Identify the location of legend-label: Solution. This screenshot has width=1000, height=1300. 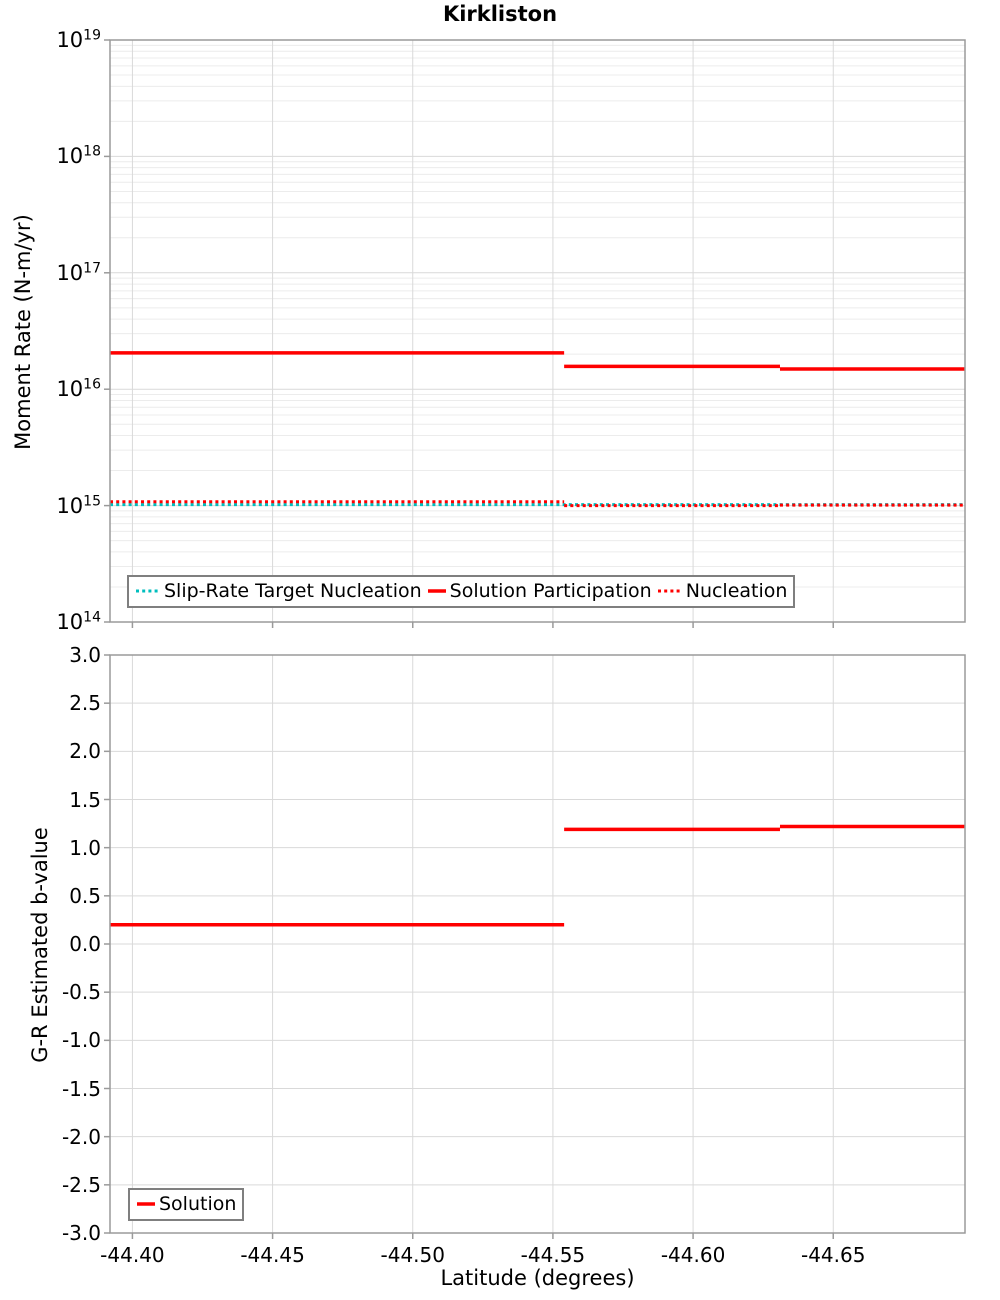
(198, 1204).